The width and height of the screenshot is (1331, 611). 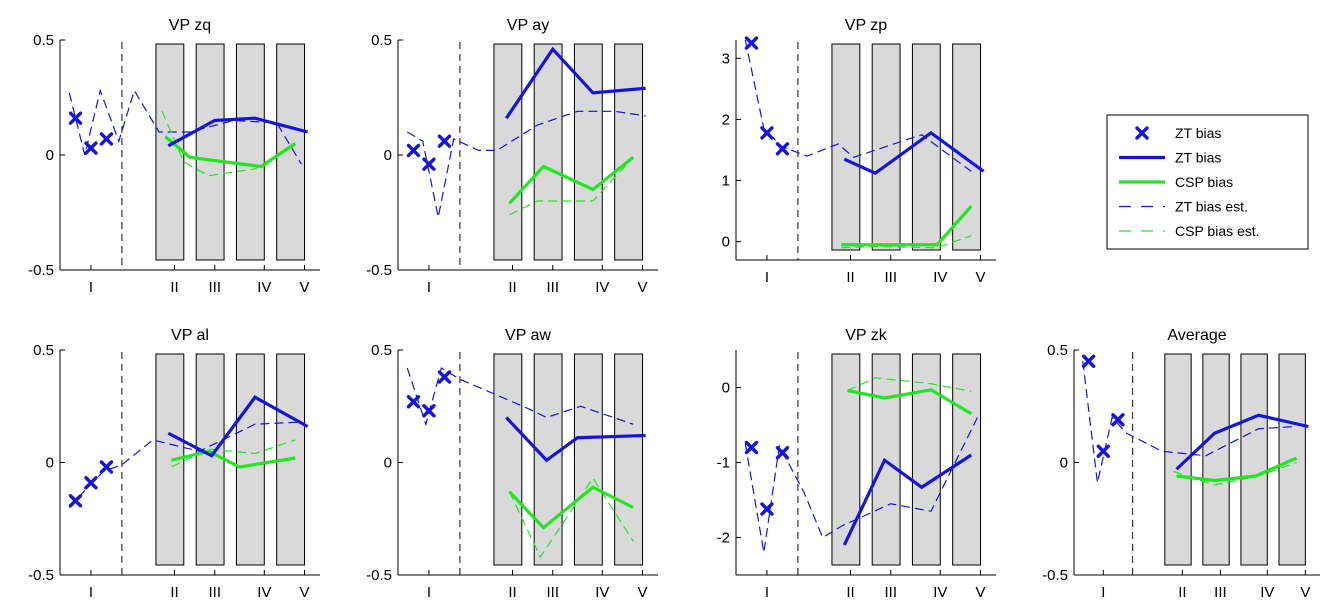 What do you see at coordinates (1204, 182) in the screenshot?
I see `legend-label: CSP bias` at bounding box center [1204, 182].